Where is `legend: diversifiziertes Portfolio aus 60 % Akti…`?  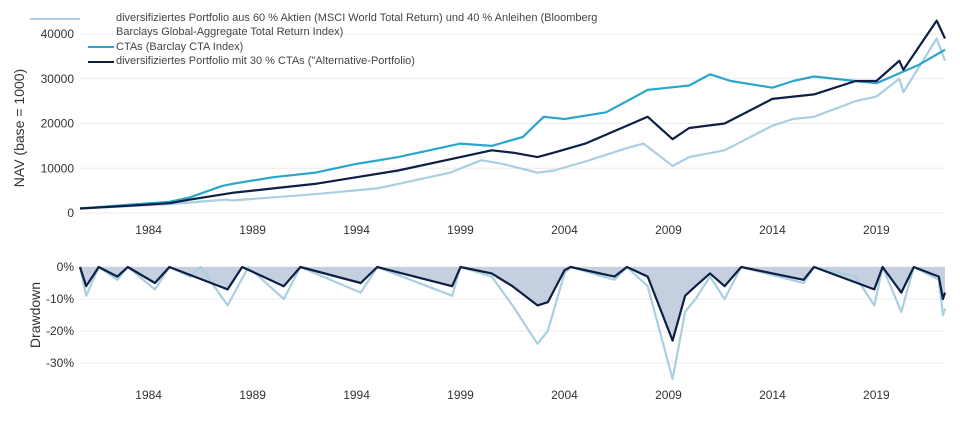
legend: diversifiziertes Portfolio aus 60 % Akti… is located at coordinates (313, 39).